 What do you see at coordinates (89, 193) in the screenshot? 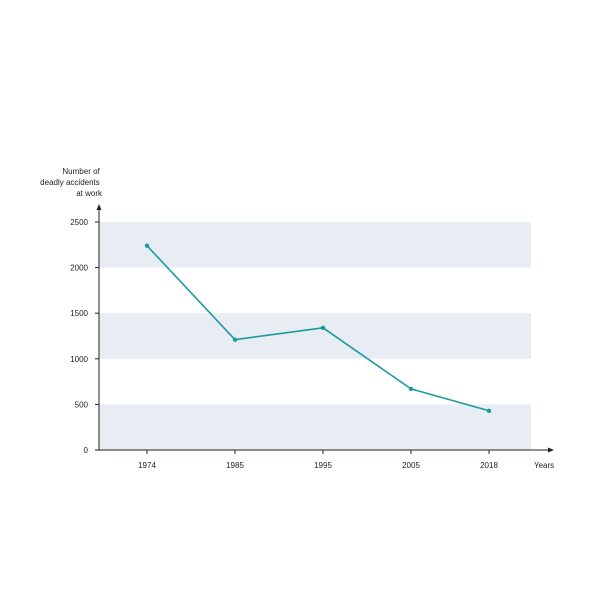
I see `y-axis-label-line-3: at work` at bounding box center [89, 193].